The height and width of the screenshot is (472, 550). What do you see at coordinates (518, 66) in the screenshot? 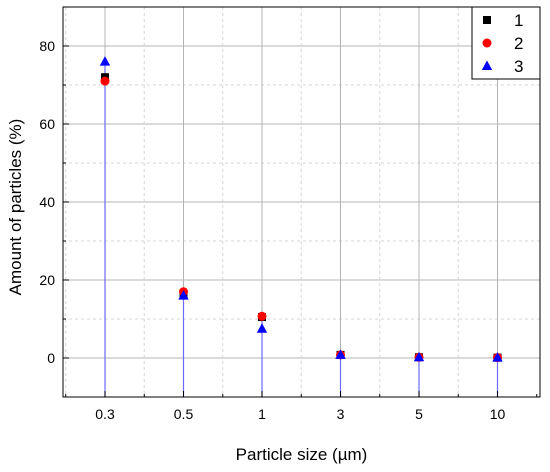
I see `legend-label: 3` at bounding box center [518, 66].